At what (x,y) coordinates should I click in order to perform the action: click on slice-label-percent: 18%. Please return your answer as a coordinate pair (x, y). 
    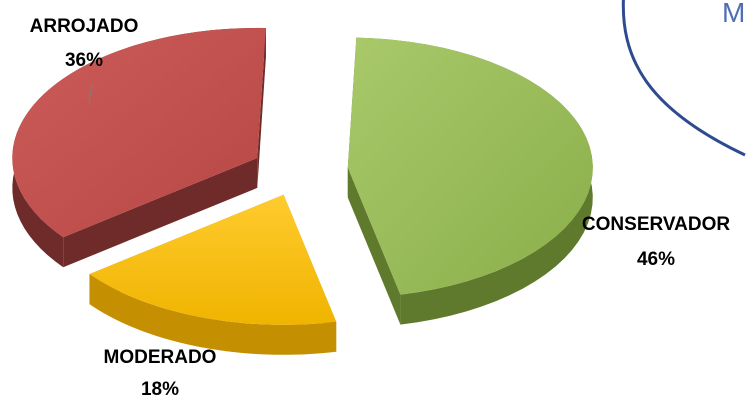
    Looking at the image, I should click on (160, 389).